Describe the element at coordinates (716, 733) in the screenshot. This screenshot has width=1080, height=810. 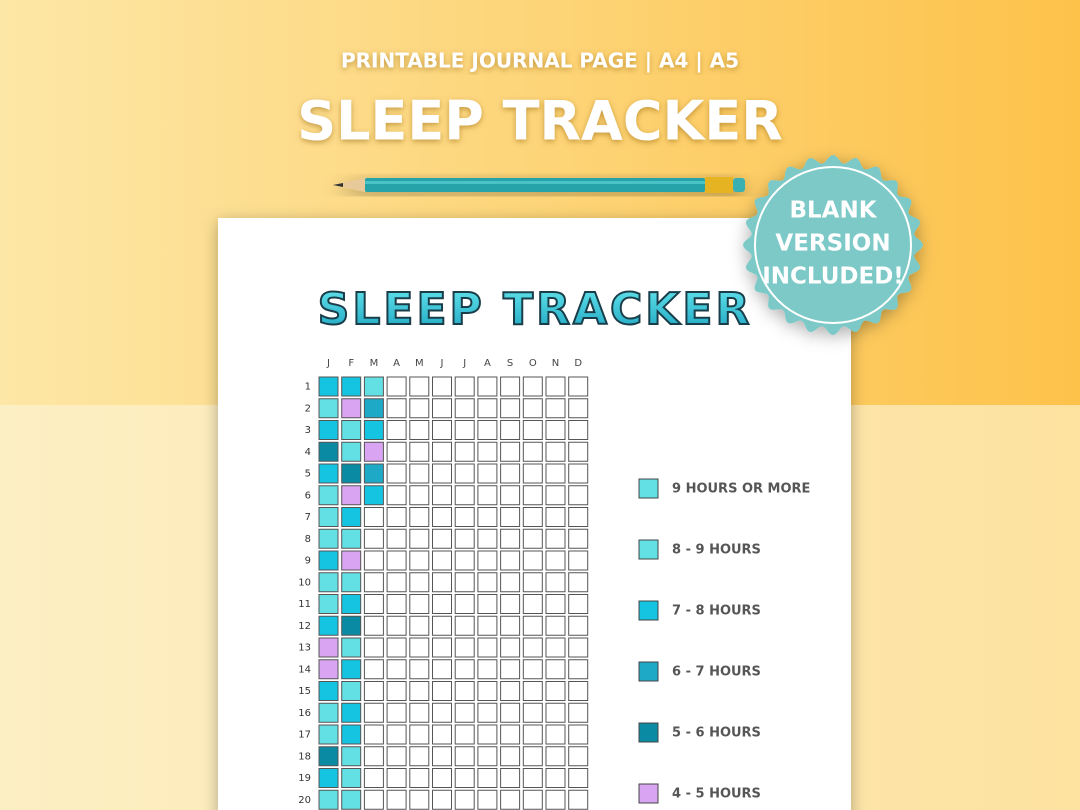
I see `legend-label: 5 - 6 HOURS` at that location.